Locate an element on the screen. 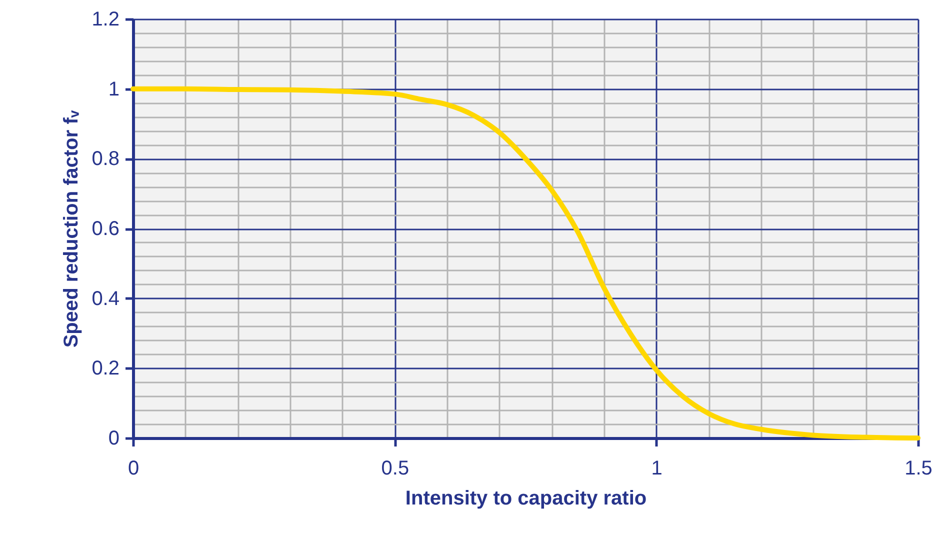 The height and width of the screenshot is (536, 939). y-tick-label: 1.2 is located at coordinates (106, 19).